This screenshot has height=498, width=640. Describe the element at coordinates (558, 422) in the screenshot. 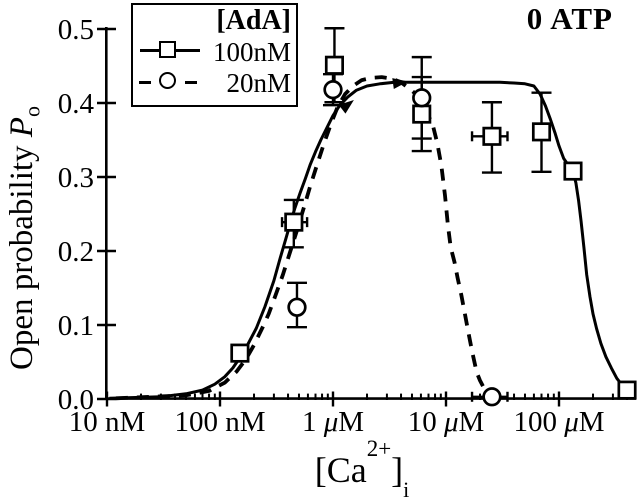

I see `x-tick-label: 100 μM` at that location.